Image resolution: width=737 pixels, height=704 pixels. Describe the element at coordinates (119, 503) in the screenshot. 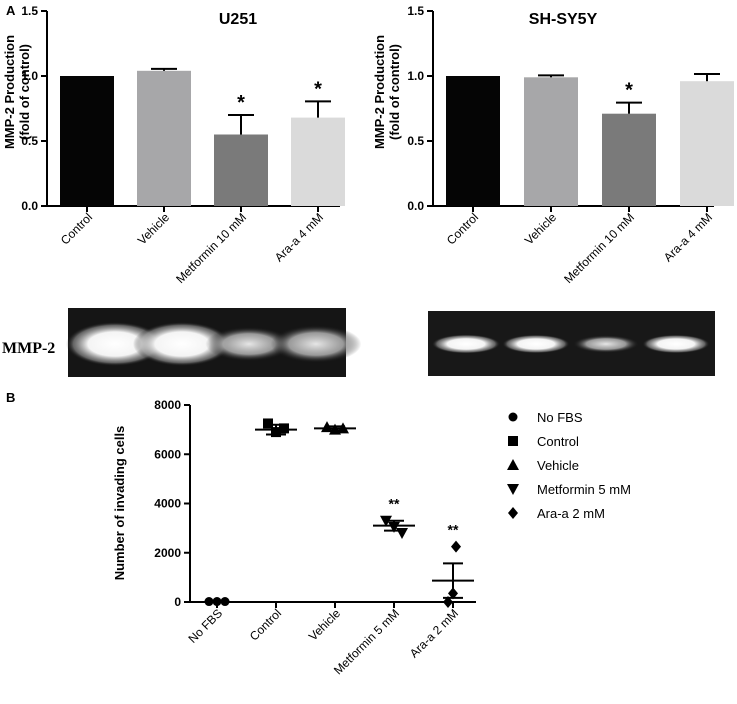

I see `y-axis-label: Number of invading cells` at that location.